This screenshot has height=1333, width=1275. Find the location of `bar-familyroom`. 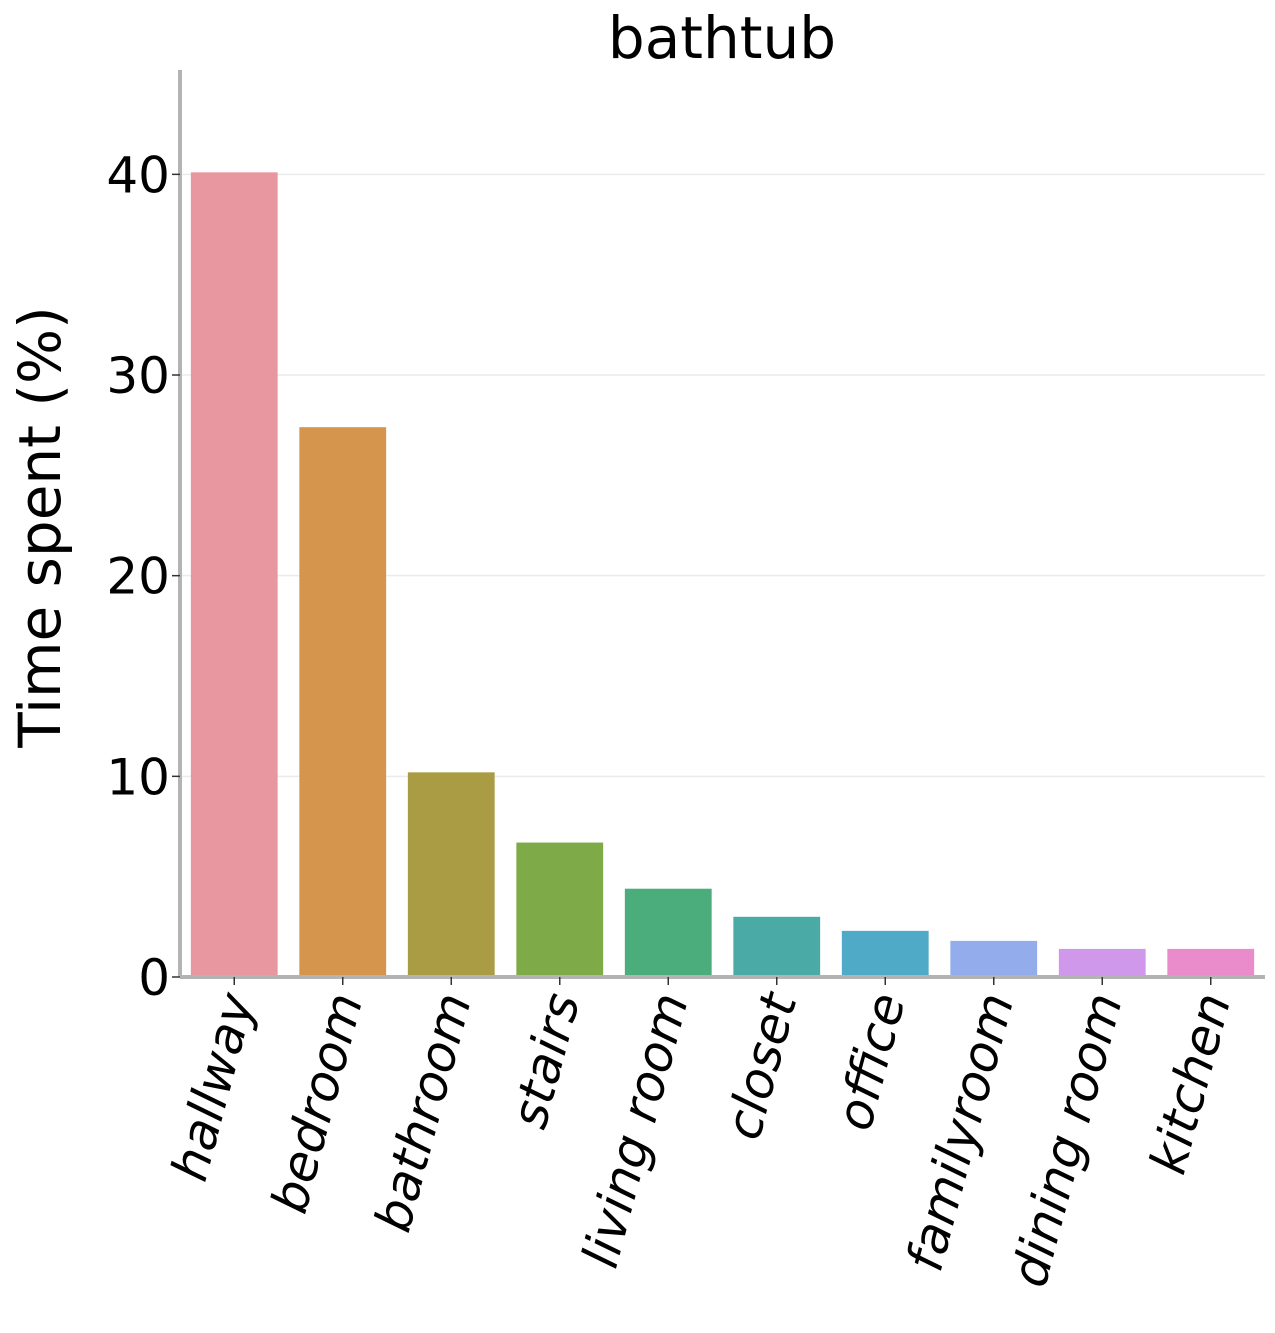

bar-familyroom is located at coordinates (994, 958).